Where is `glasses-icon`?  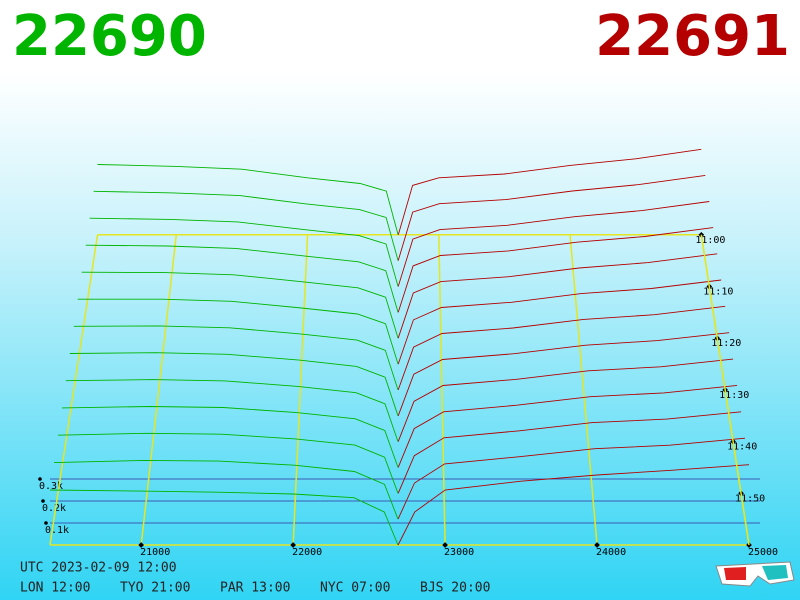 glasses-icon is located at coordinates (755, 574).